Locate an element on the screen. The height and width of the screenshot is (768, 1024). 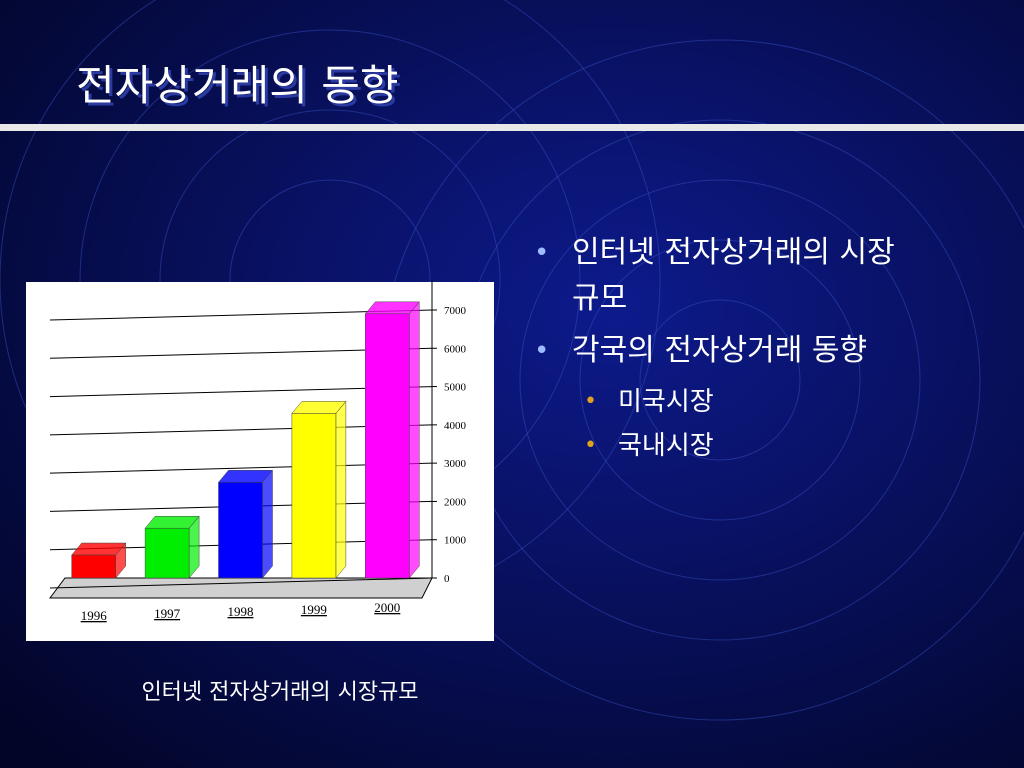
y-tick-label: 0 is located at coordinates (447, 579).